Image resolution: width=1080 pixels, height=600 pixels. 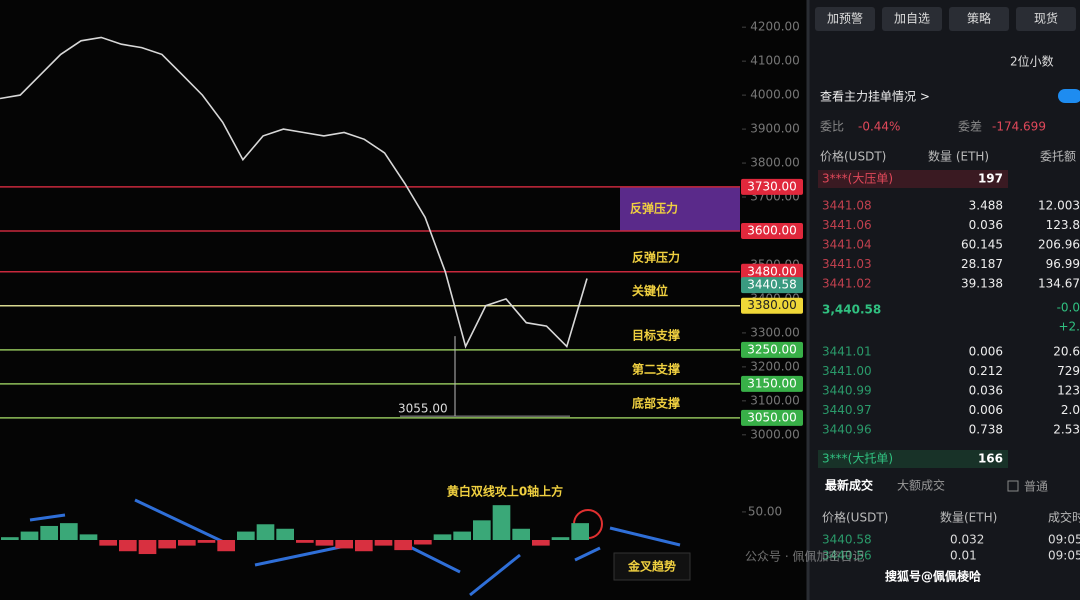 I want to click on level-label: 3050.00, so click(x=772, y=417).